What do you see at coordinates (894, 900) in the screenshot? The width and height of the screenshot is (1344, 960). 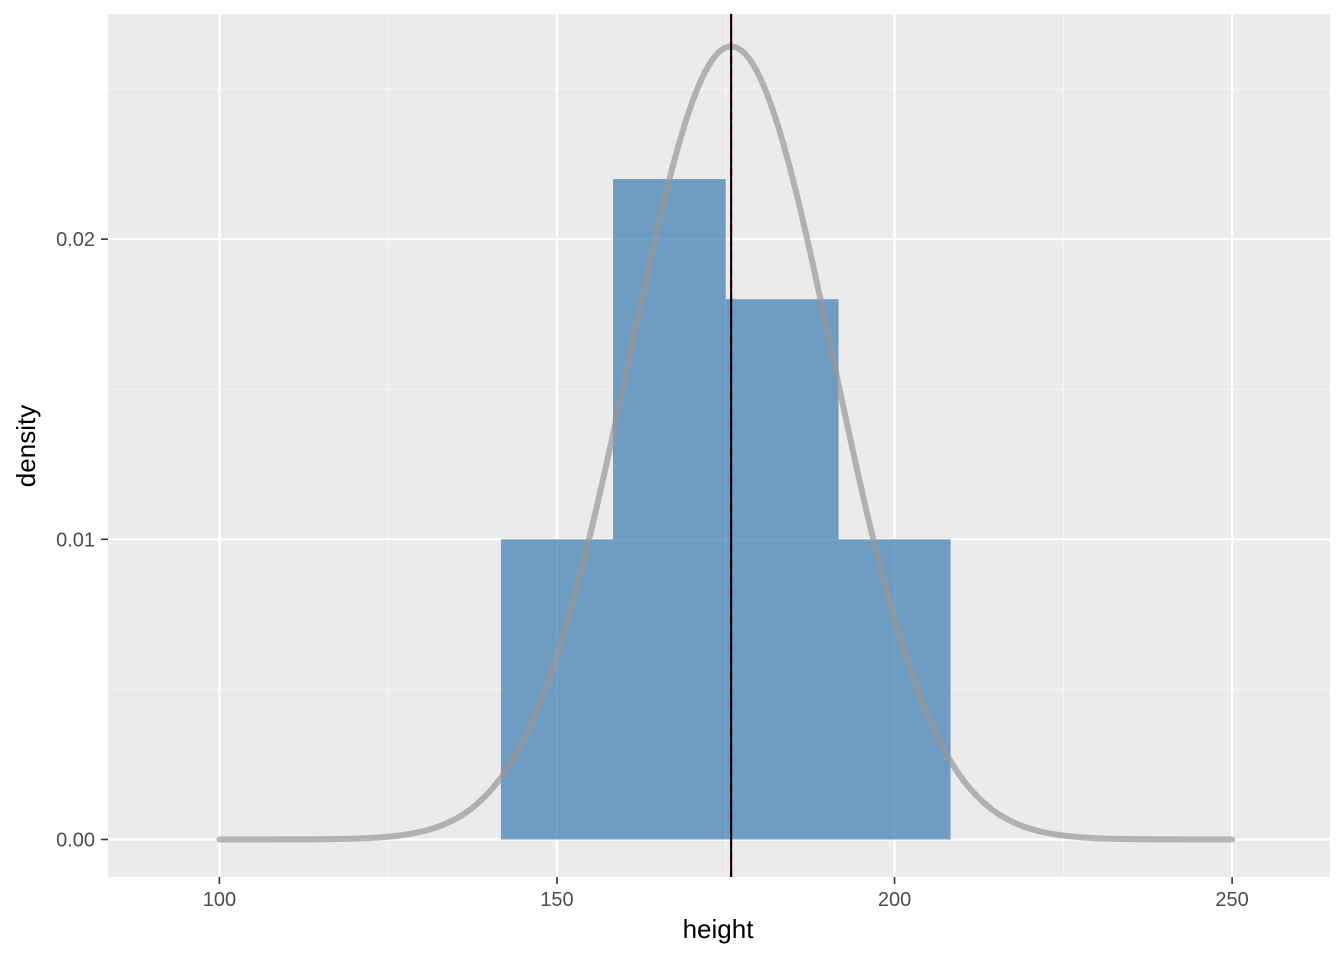 I see `x-tick-label: 200` at bounding box center [894, 900].